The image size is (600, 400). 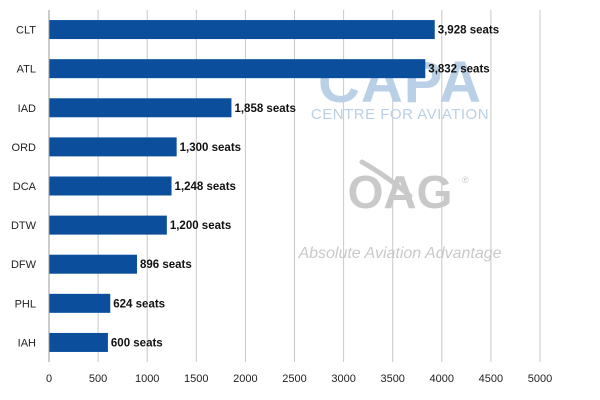 I want to click on x-tick-label: 5000, so click(x=540, y=379).